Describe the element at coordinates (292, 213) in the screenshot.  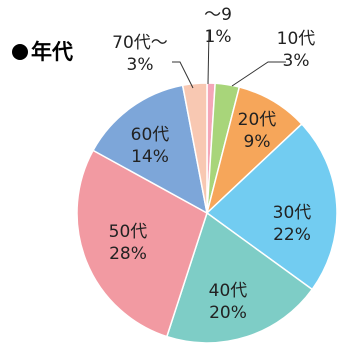
I see `slice-label-3: 30代` at that location.